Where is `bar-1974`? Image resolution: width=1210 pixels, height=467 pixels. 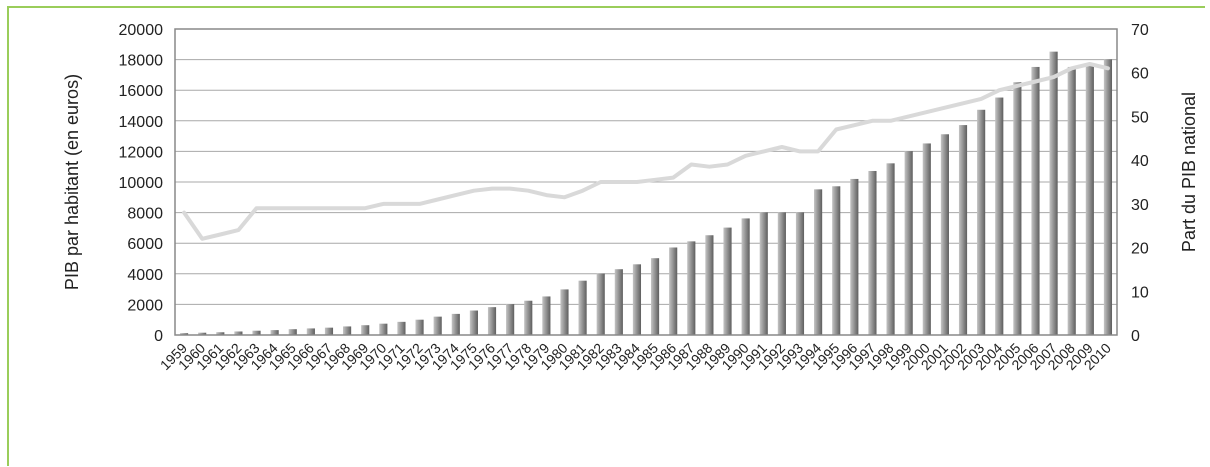 bar-1974 is located at coordinates (455, 324).